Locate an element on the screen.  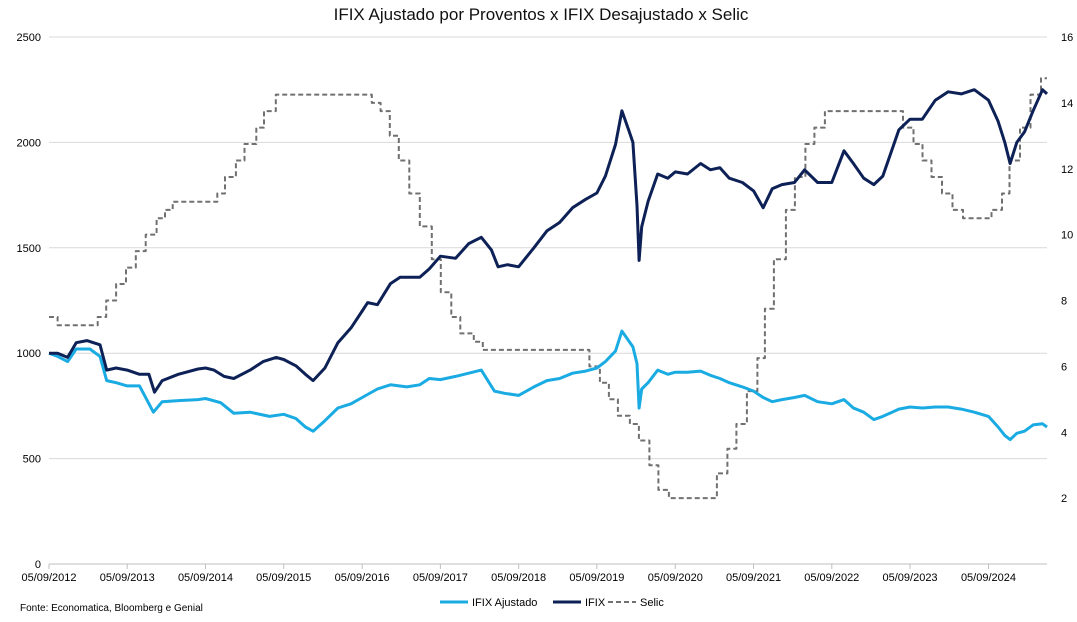
left-tick-label: 500 is located at coordinates (32, 460).